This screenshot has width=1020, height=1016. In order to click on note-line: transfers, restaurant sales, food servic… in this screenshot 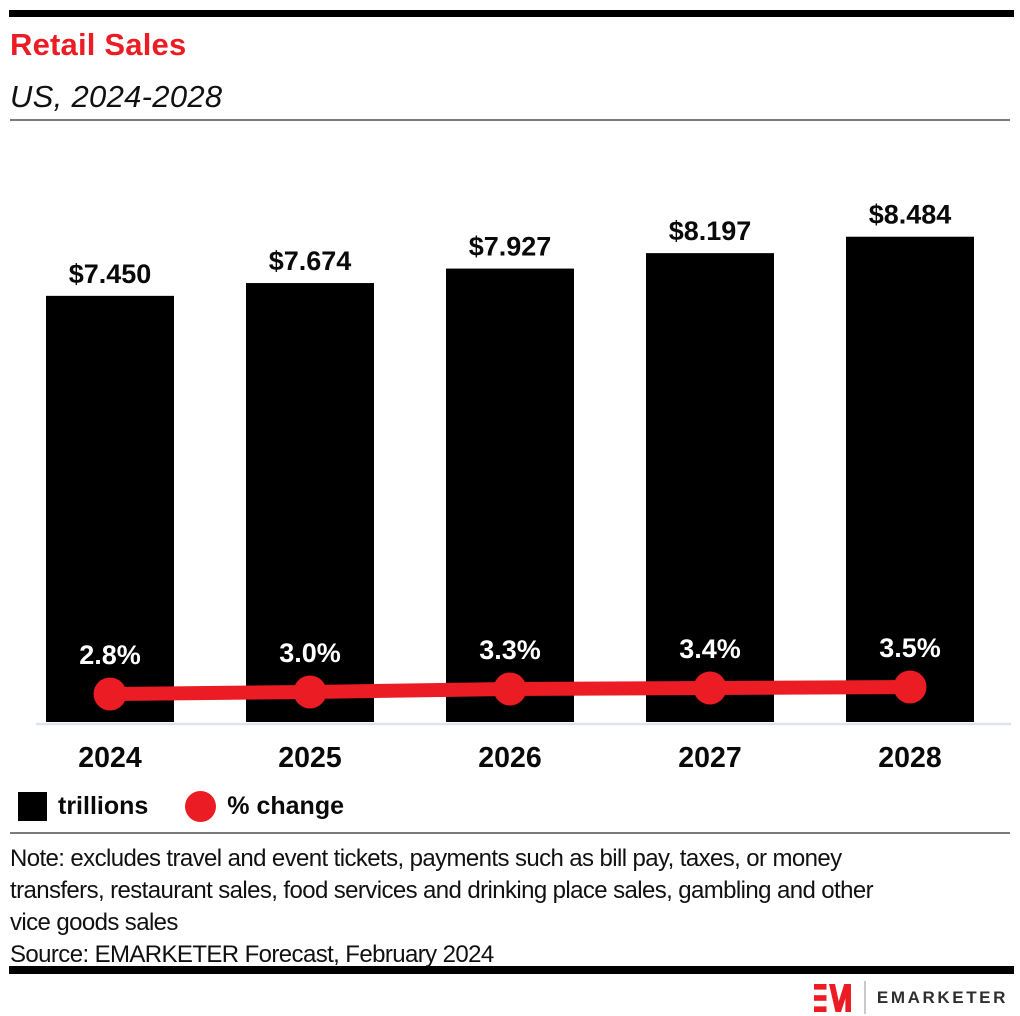, I will do `click(442, 890)`.